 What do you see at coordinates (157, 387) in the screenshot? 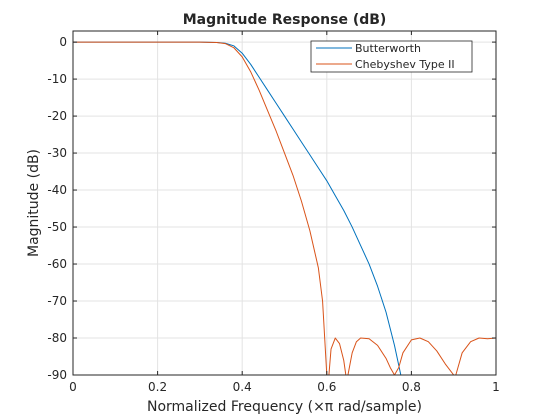
I see `x-tick-label: 0.2` at bounding box center [157, 387].